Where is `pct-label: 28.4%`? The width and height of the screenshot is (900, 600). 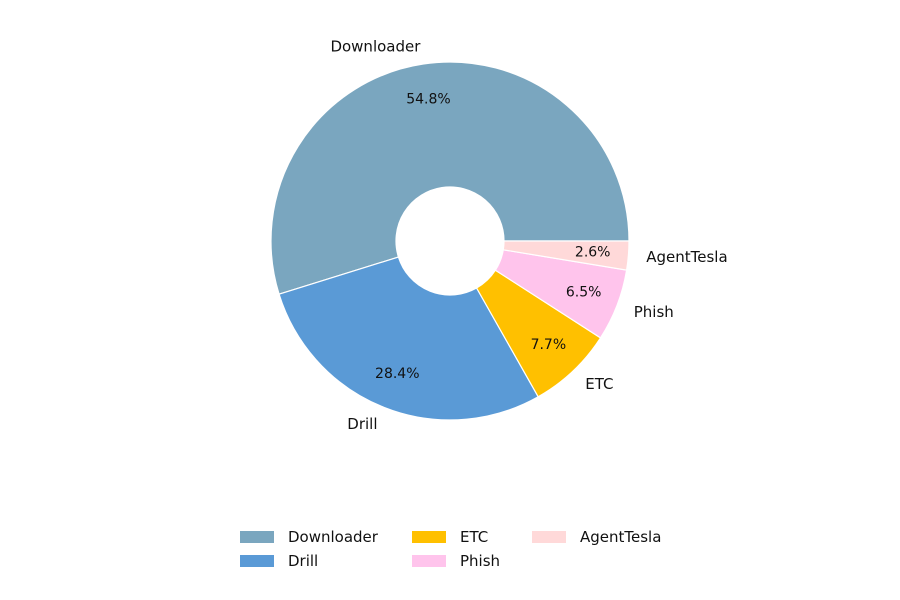 pct-label: 28.4% is located at coordinates (397, 374).